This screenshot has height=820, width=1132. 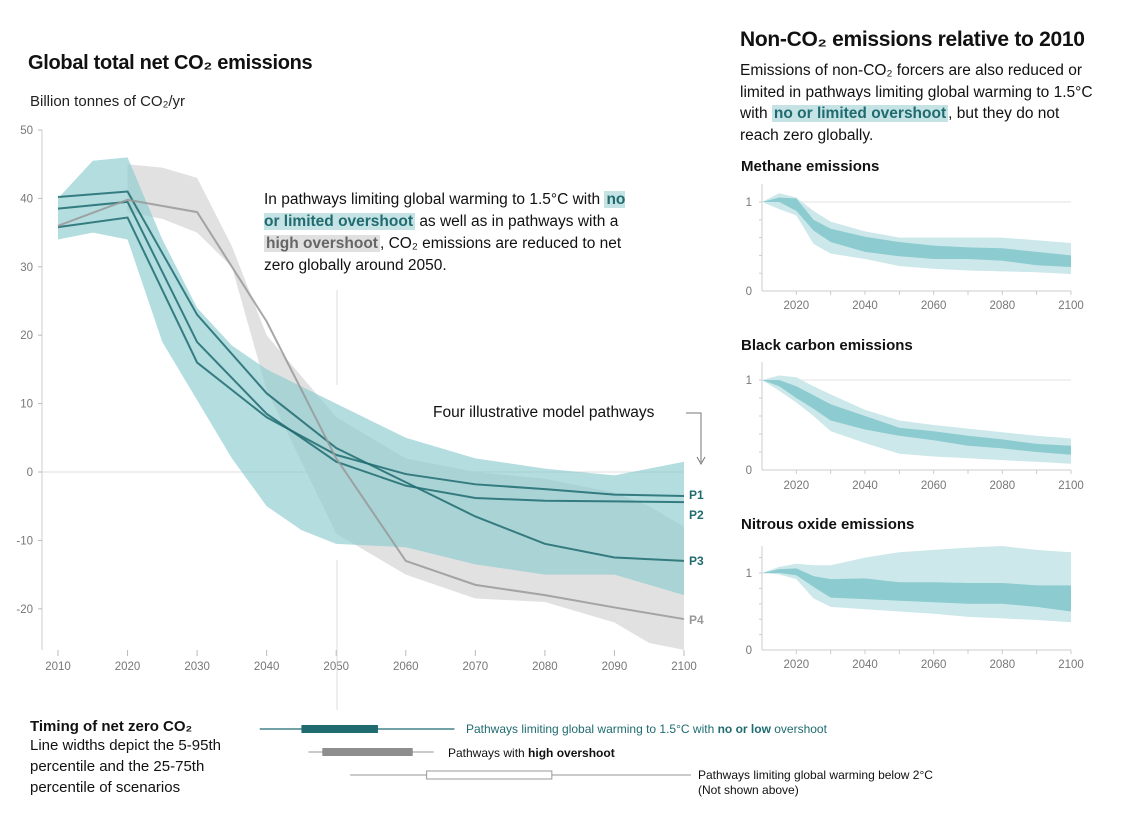 I want to click on pathways-label: Four illustrative model pathways, so click(x=544, y=412).